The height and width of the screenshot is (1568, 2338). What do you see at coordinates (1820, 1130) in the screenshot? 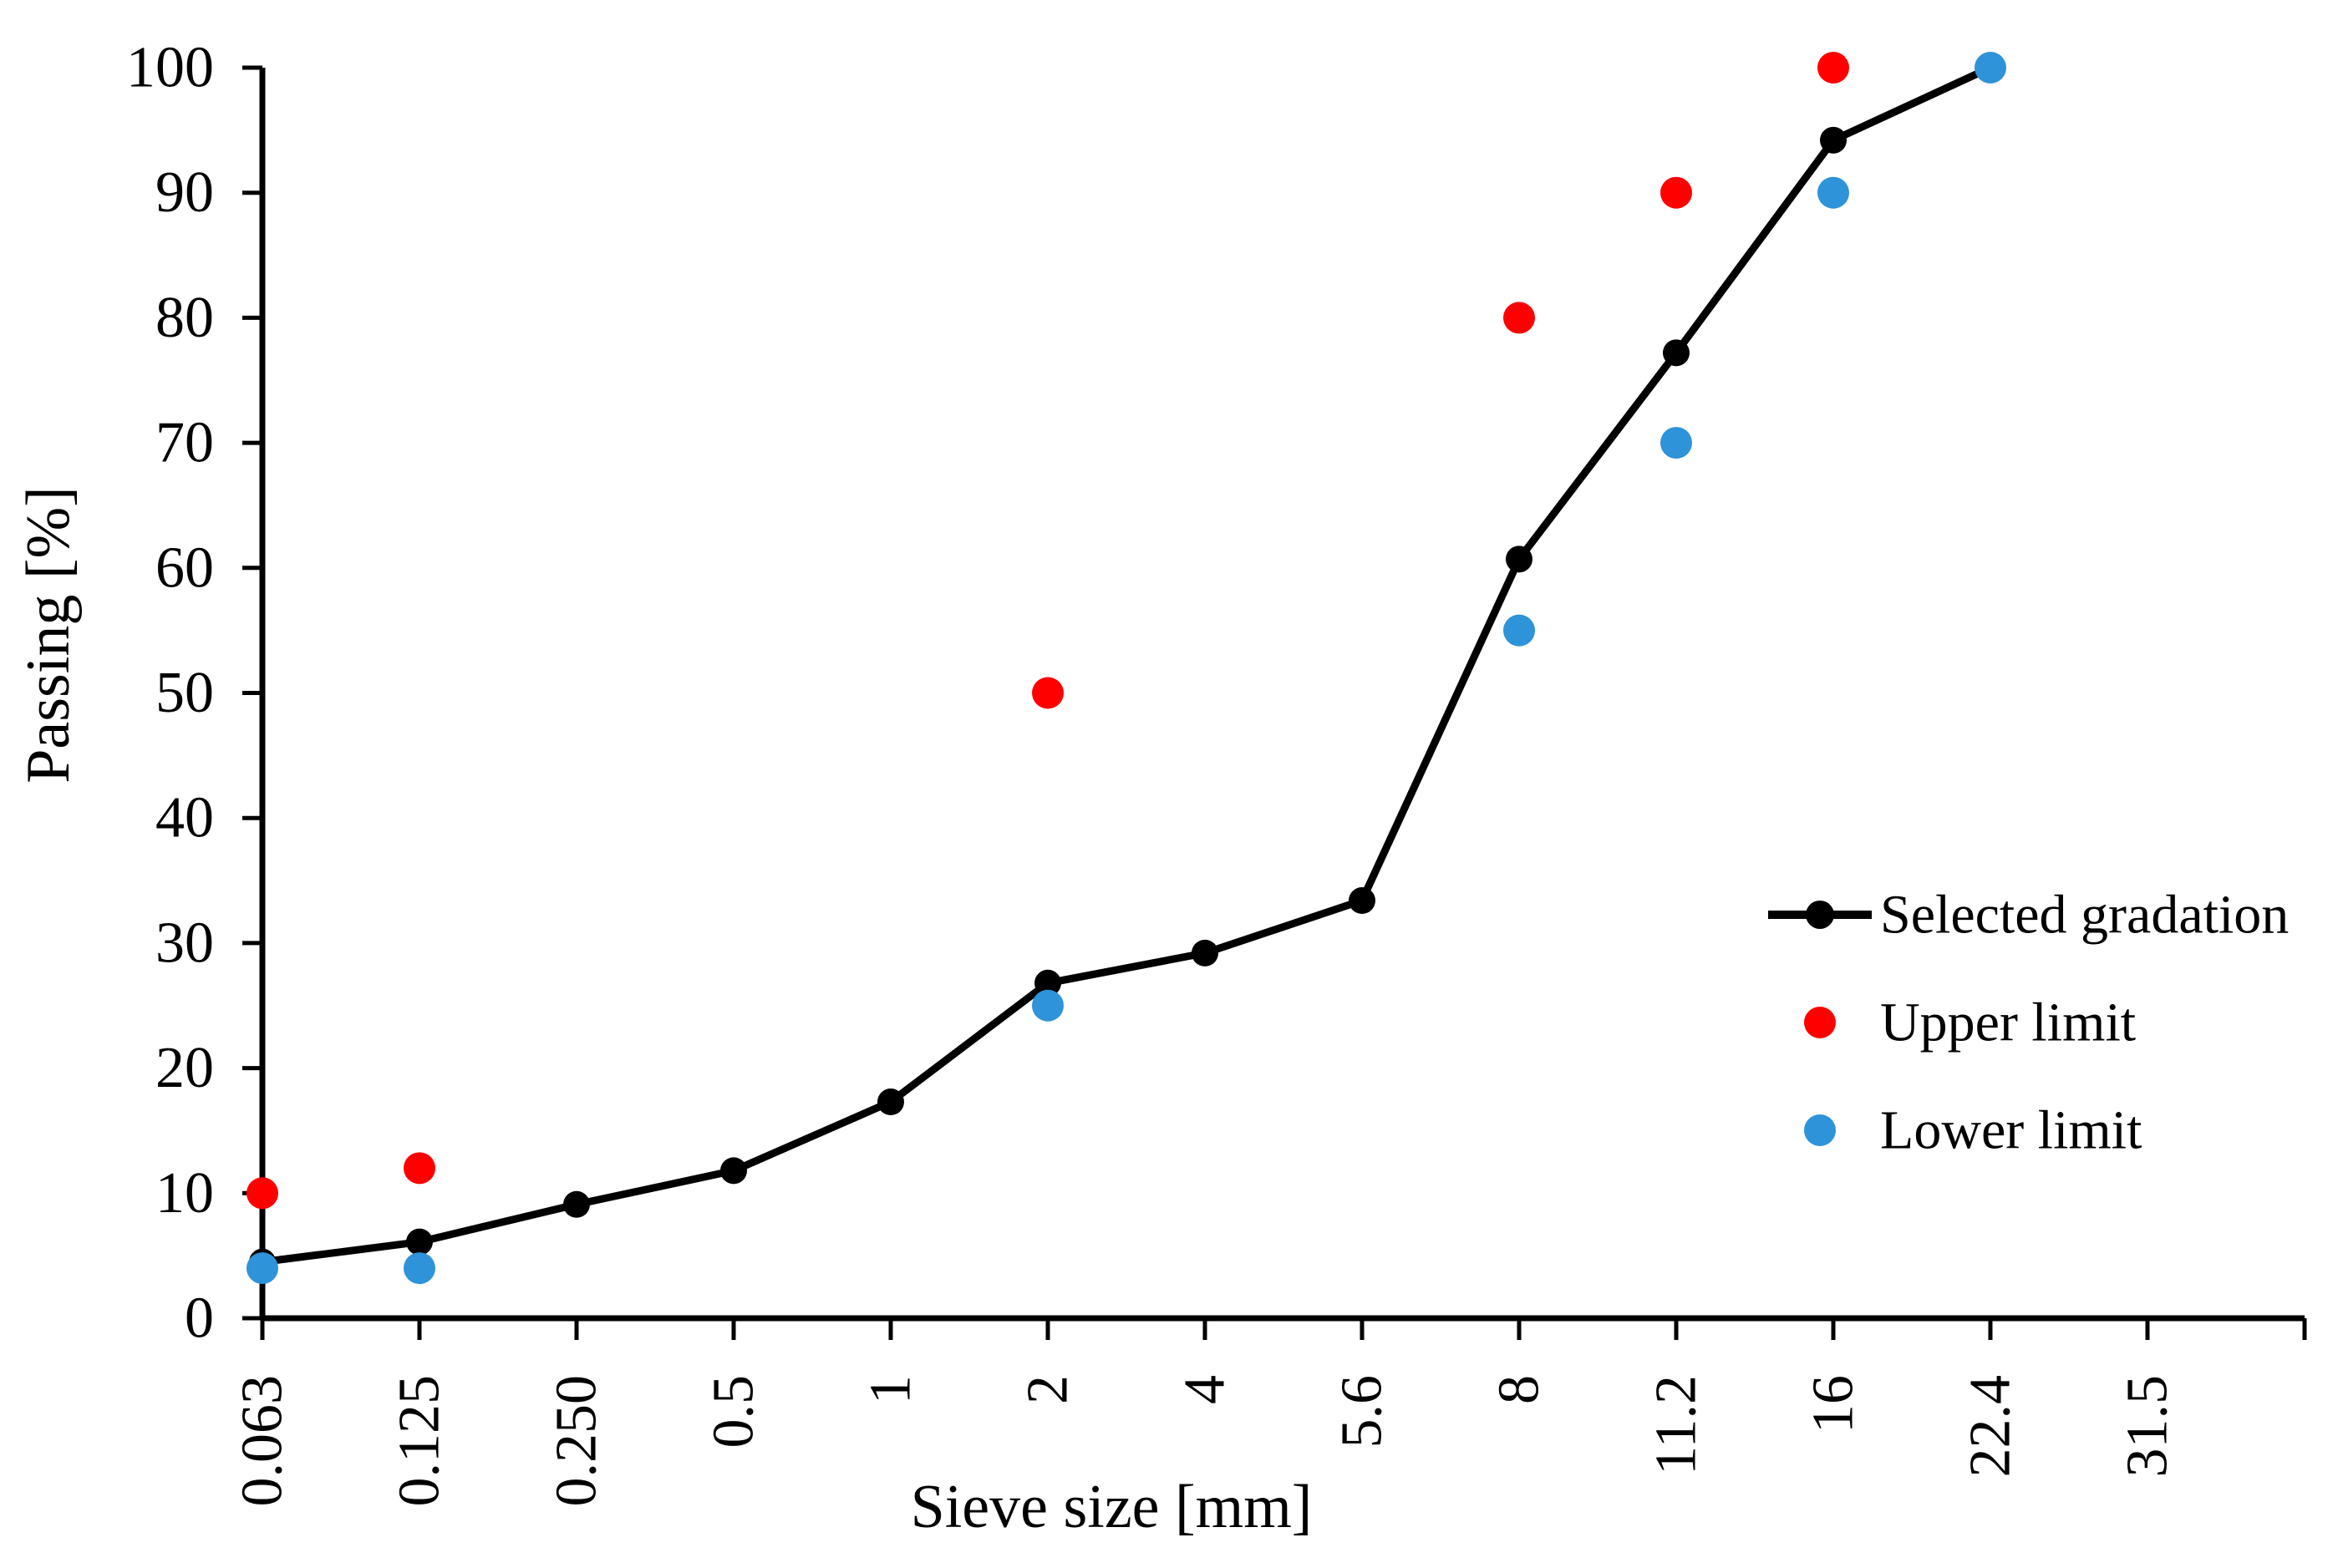
I see `legend-lower-limit-dot-icon` at bounding box center [1820, 1130].